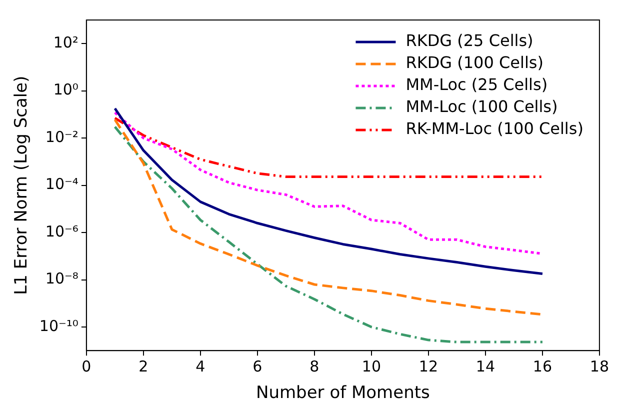 This screenshot has height=417, width=620. I want to click on legend-label: RKDG (100 Cells), so click(475, 62).